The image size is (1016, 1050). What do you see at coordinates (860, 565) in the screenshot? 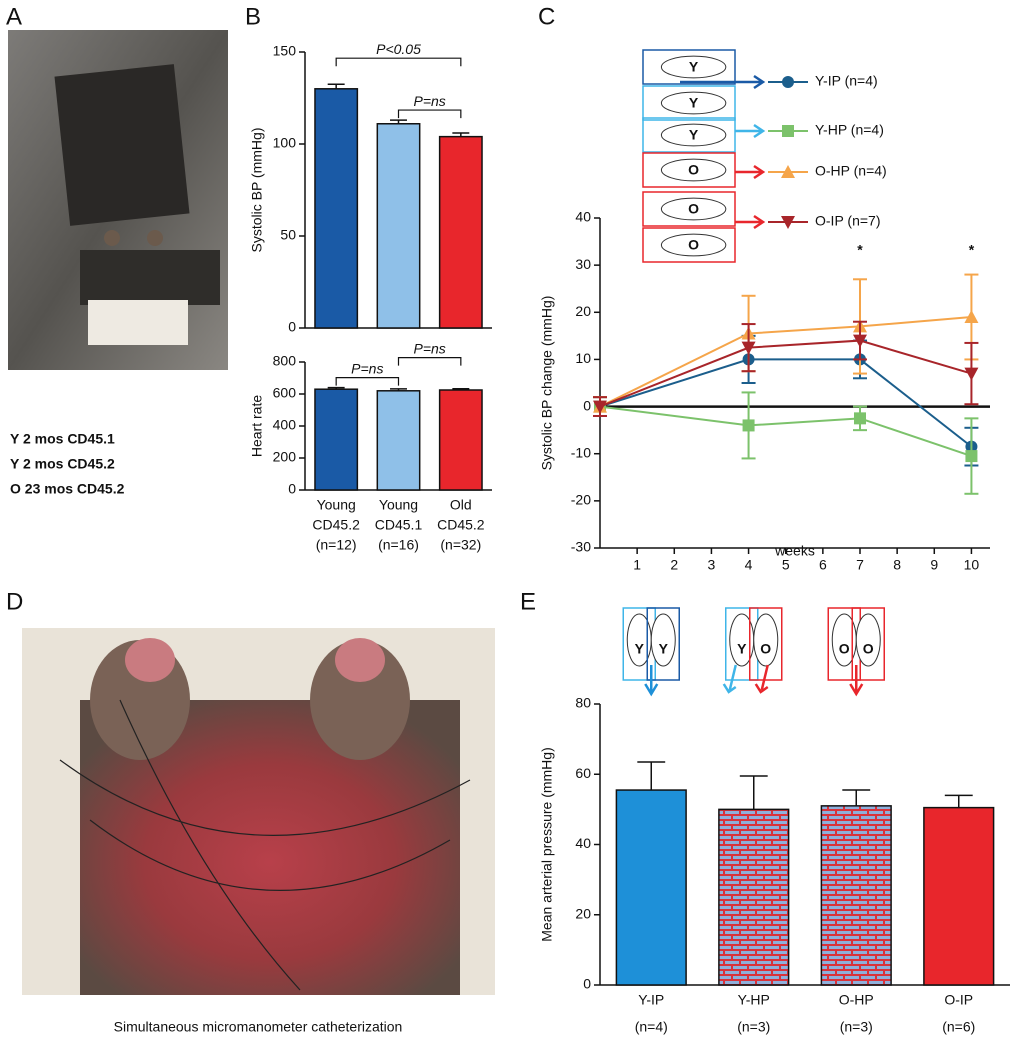
I see `x-tick-label: 7` at bounding box center [860, 565].